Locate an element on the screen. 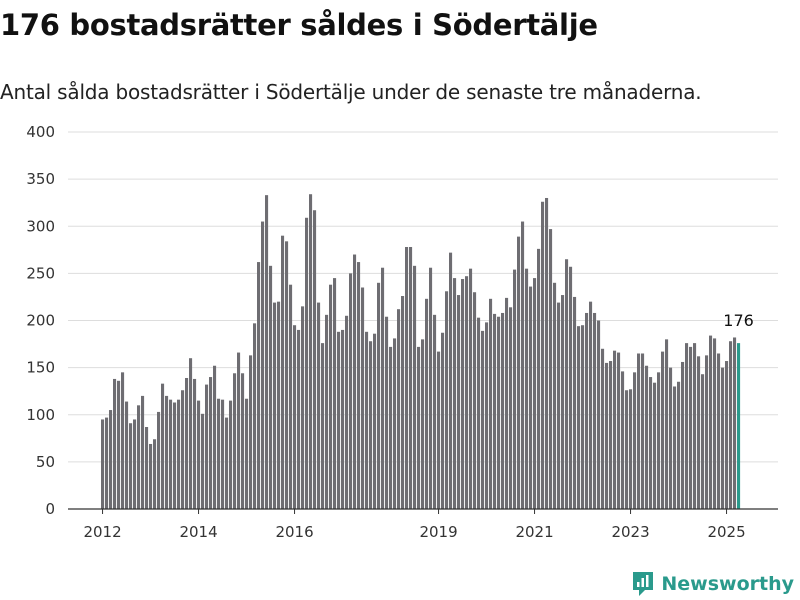 The width and height of the screenshot is (800, 600). y-tick-label: 350 is located at coordinates (40, 179).